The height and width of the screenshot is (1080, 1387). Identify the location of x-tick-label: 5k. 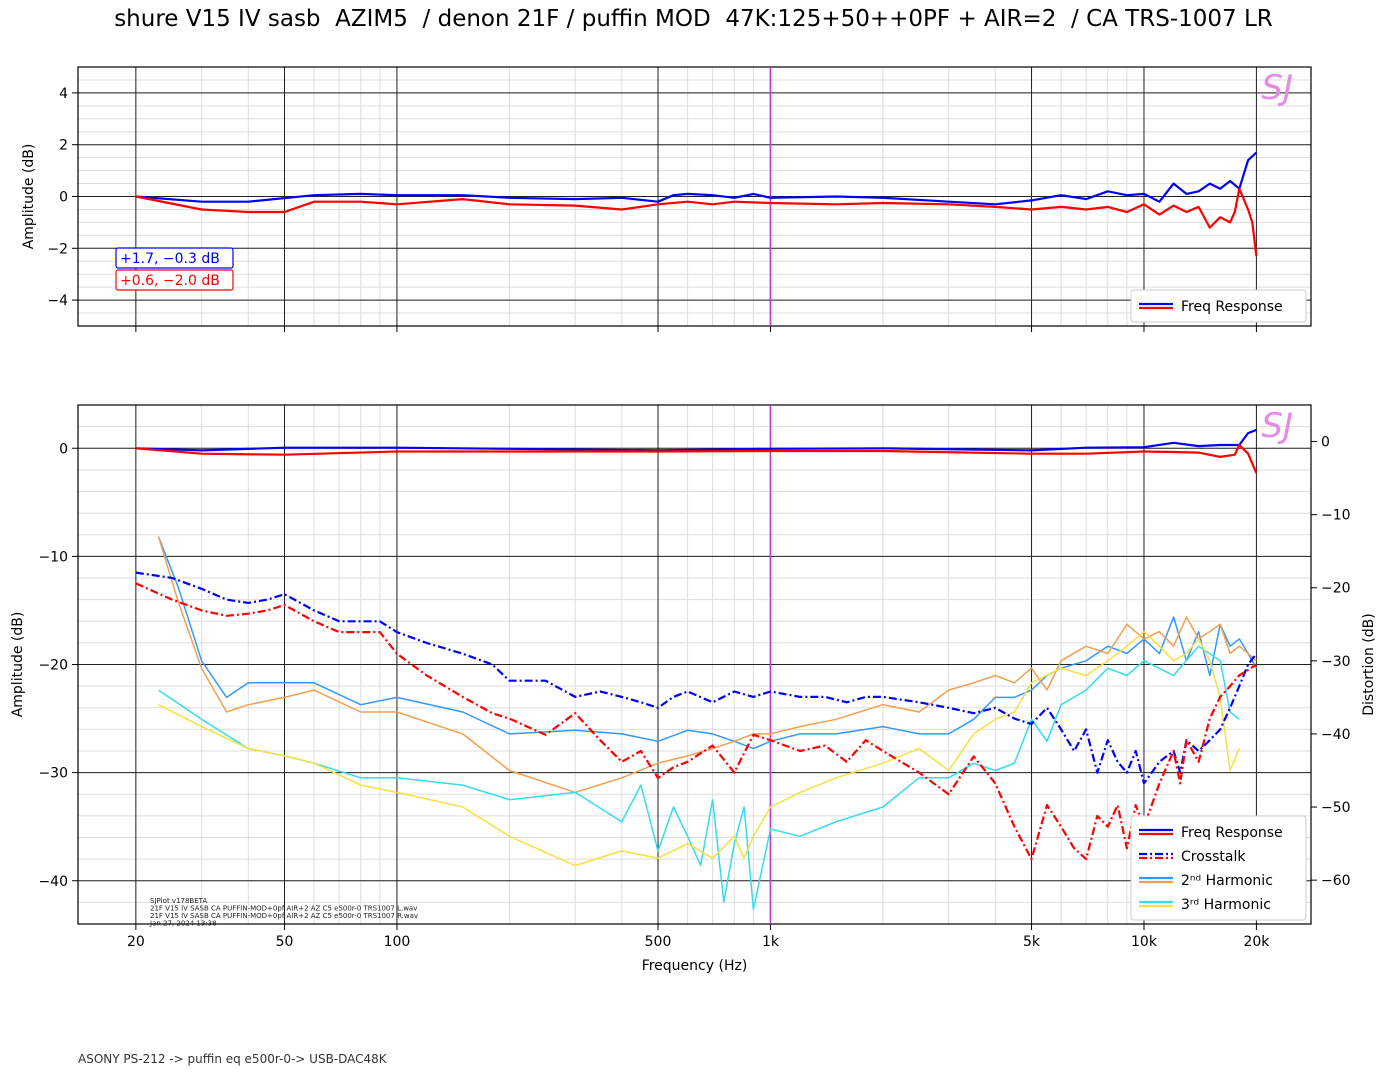
(1032, 942).